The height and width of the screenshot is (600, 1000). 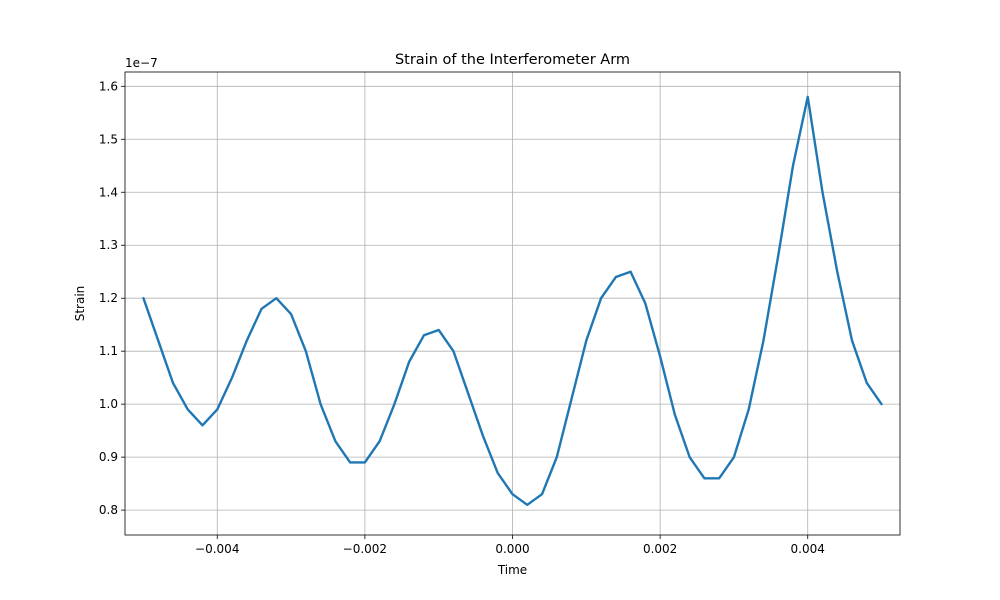 I want to click on y-tick-label: 1.6, so click(x=108, y=86).